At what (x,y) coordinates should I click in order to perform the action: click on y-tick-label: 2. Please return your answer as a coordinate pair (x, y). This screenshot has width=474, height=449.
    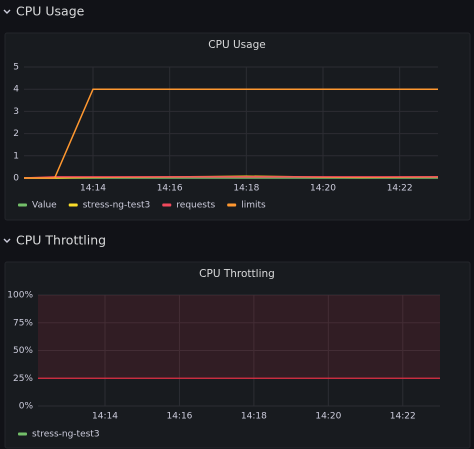
    Looking at the image, I should click on (16, 134).